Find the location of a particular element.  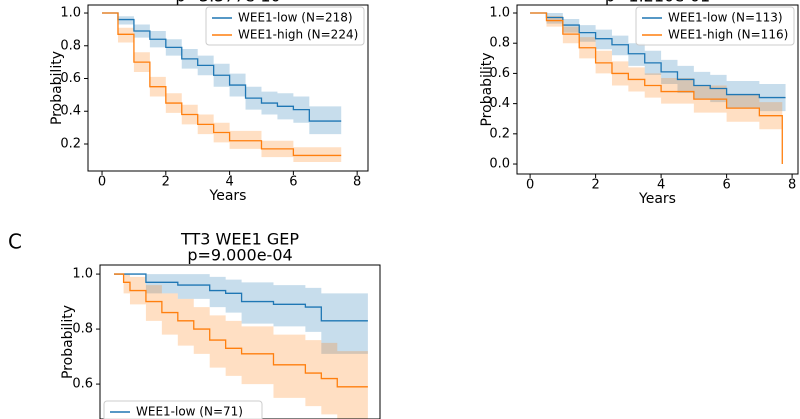

legend-label: WEE1-high (N=116) is located at coordinates (728, 35).